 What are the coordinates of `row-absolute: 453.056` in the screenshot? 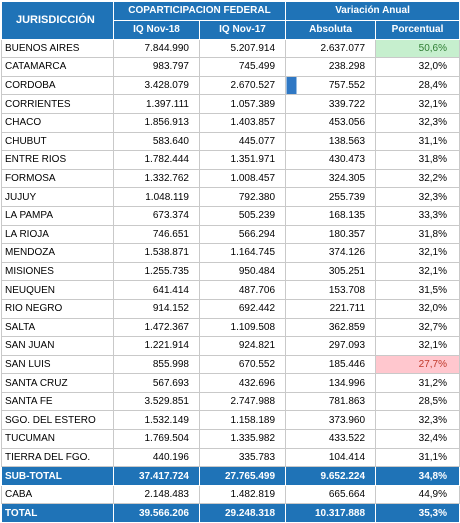 It's located at (331, 122).